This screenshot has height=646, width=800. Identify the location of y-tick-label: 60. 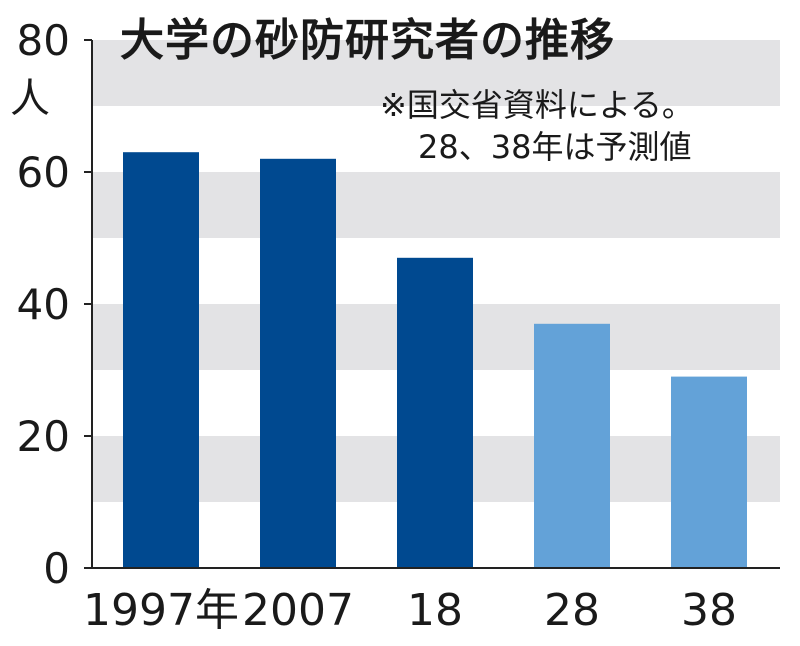
(43, 172).